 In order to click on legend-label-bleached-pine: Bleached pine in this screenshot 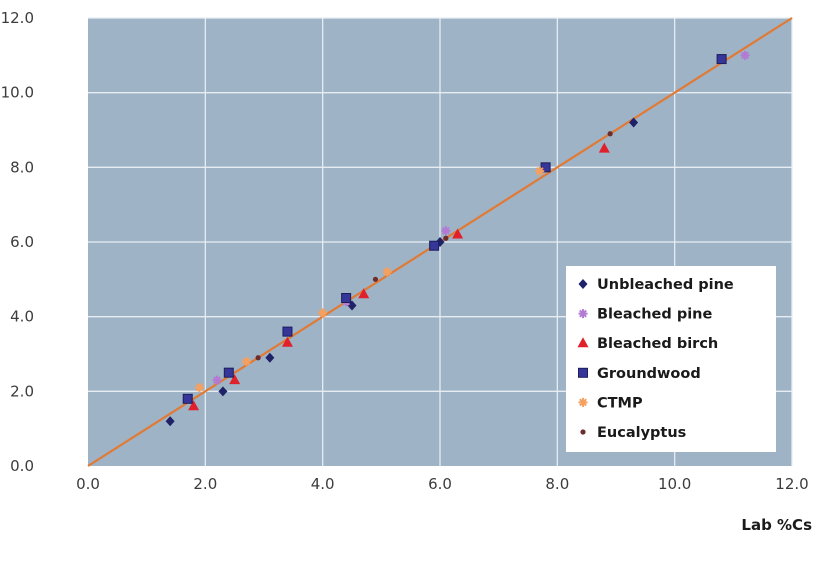, I will do `click(654, 315)`.